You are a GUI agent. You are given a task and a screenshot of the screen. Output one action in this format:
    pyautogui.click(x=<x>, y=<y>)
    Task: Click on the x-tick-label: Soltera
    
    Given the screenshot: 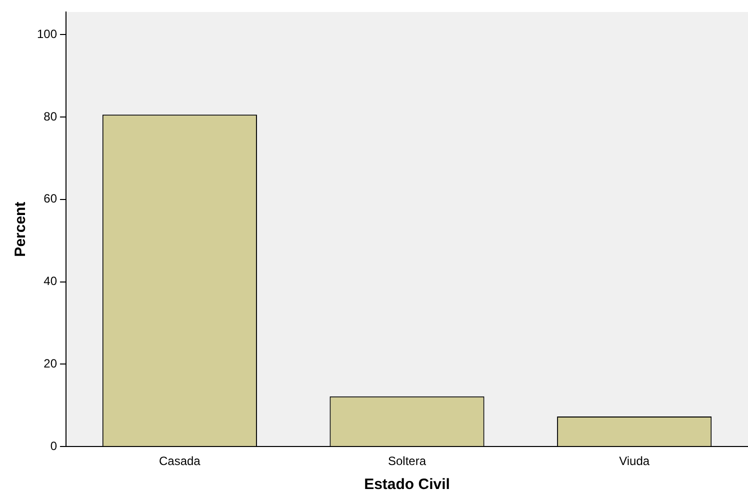 What is the action you would take?
    pyautogui.click(x=407, y=461)
    